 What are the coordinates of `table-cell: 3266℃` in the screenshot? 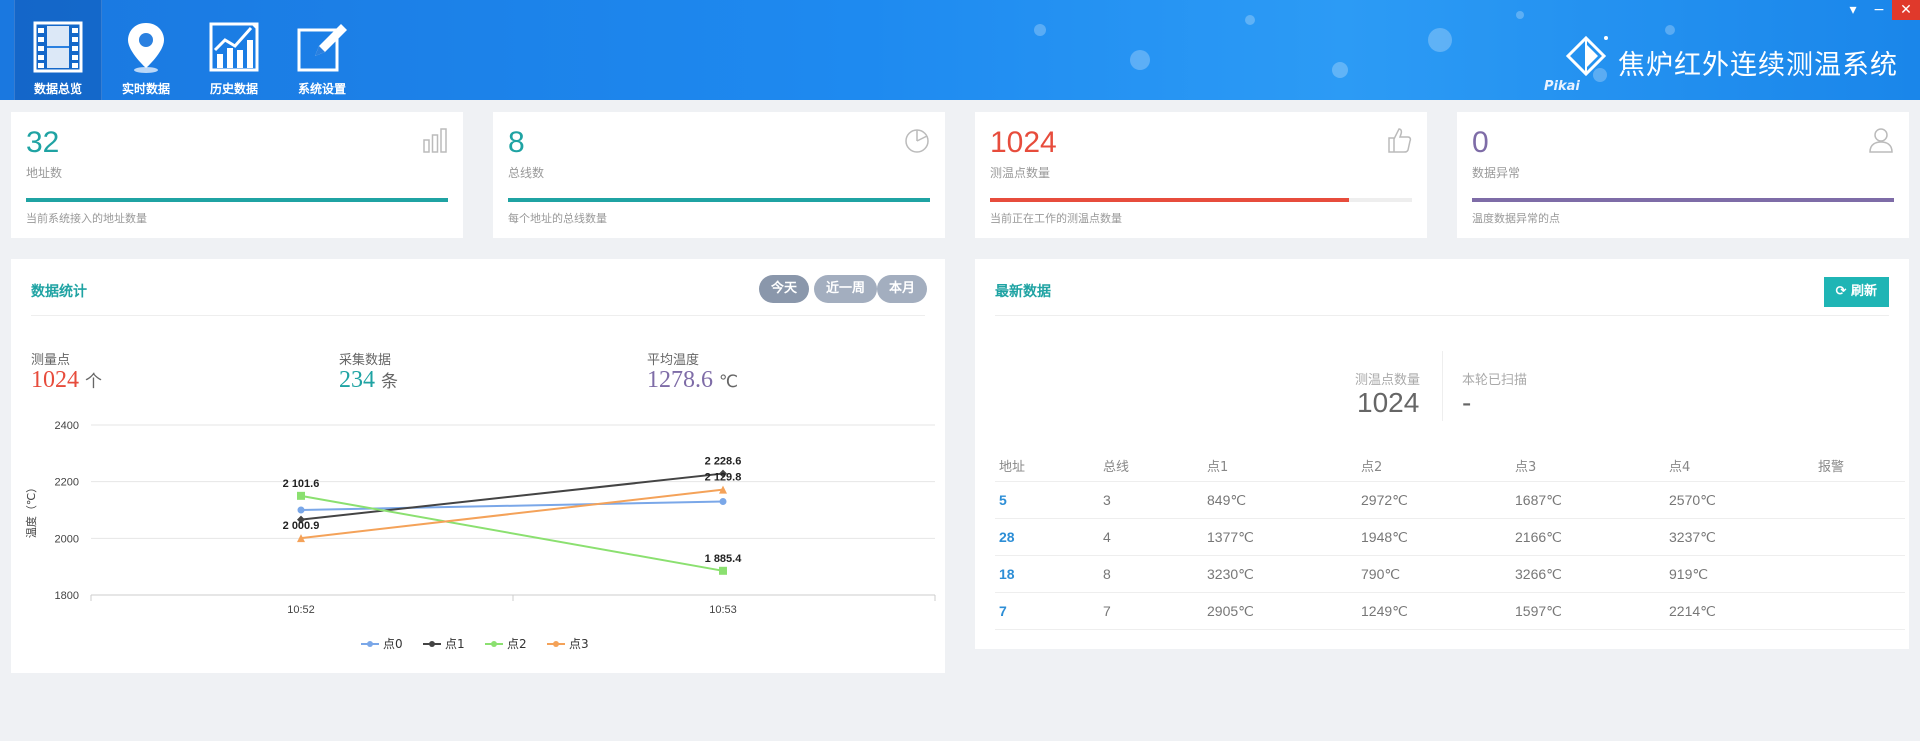 It's located at (1588, 574).